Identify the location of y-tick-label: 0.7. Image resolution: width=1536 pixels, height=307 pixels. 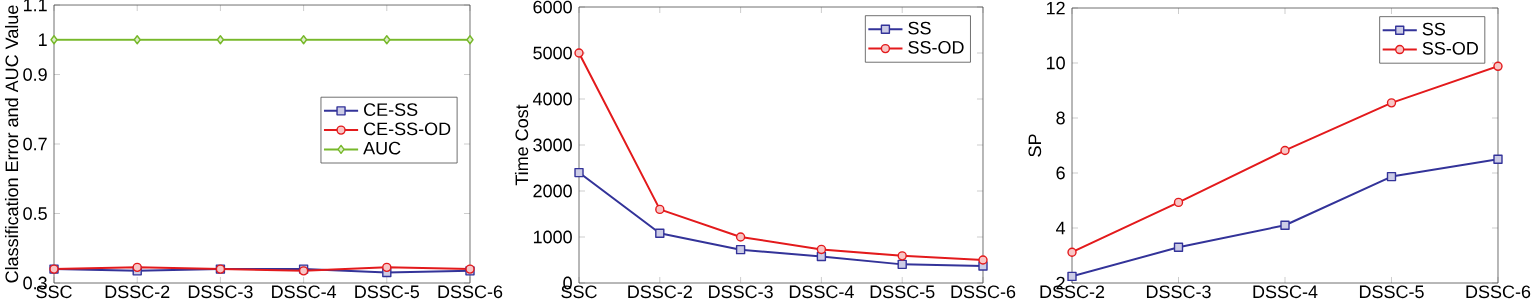
(35, 144).